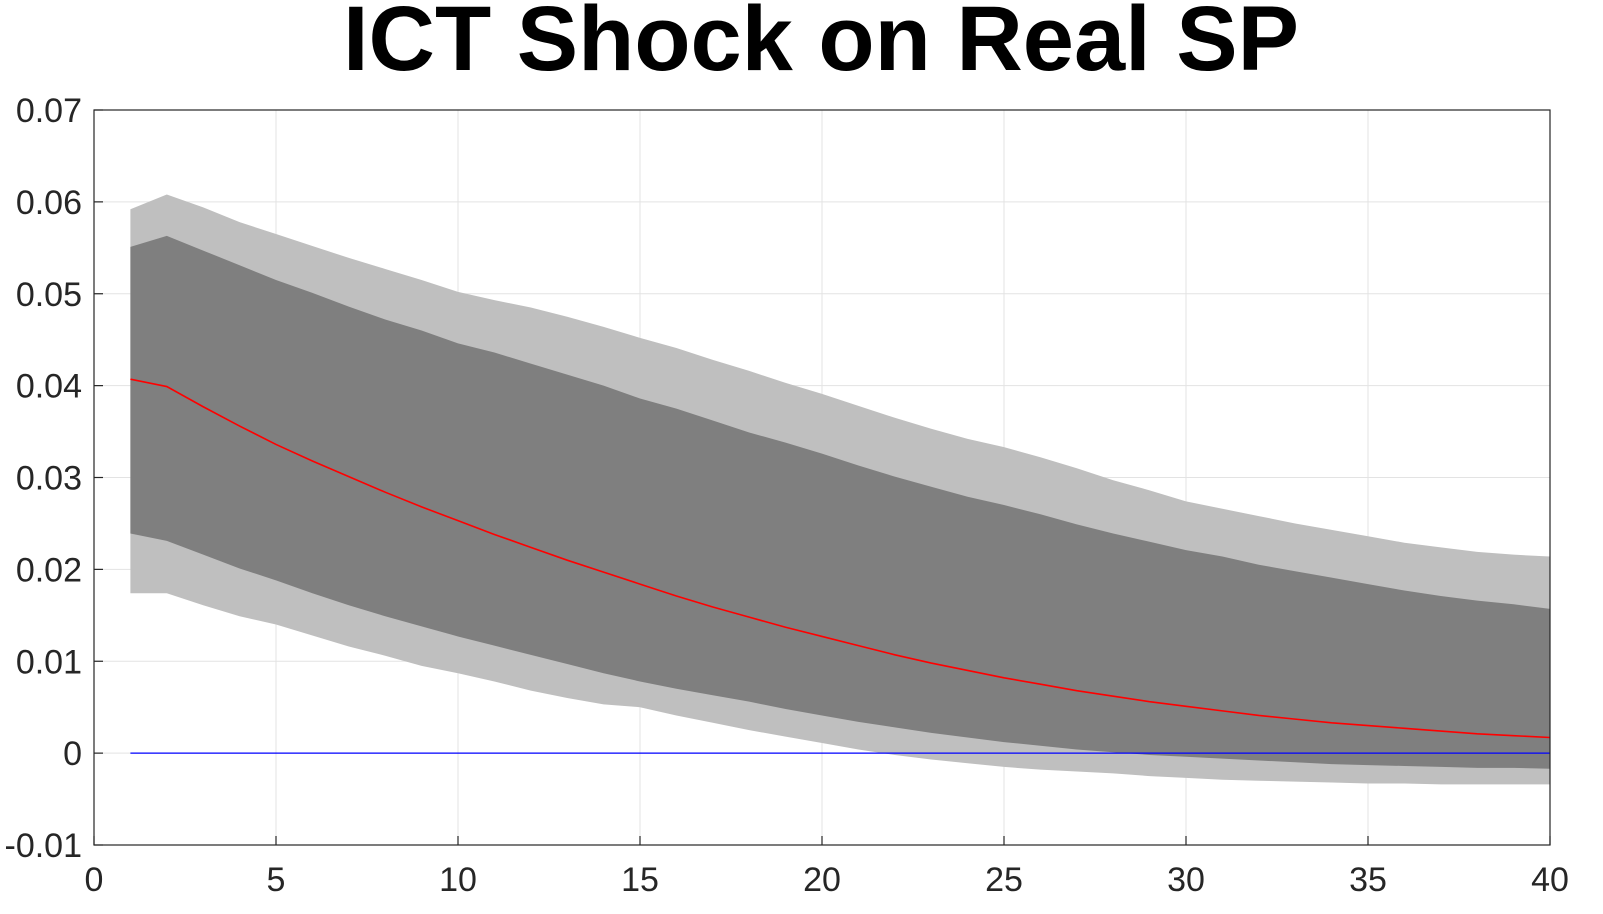 The width and height of the screenshot is (1603, 914). What do you see at coordinates (1186, 880) in the screenshot?
I see `x-tick-label: 30` at bounding box center [1186, 880].